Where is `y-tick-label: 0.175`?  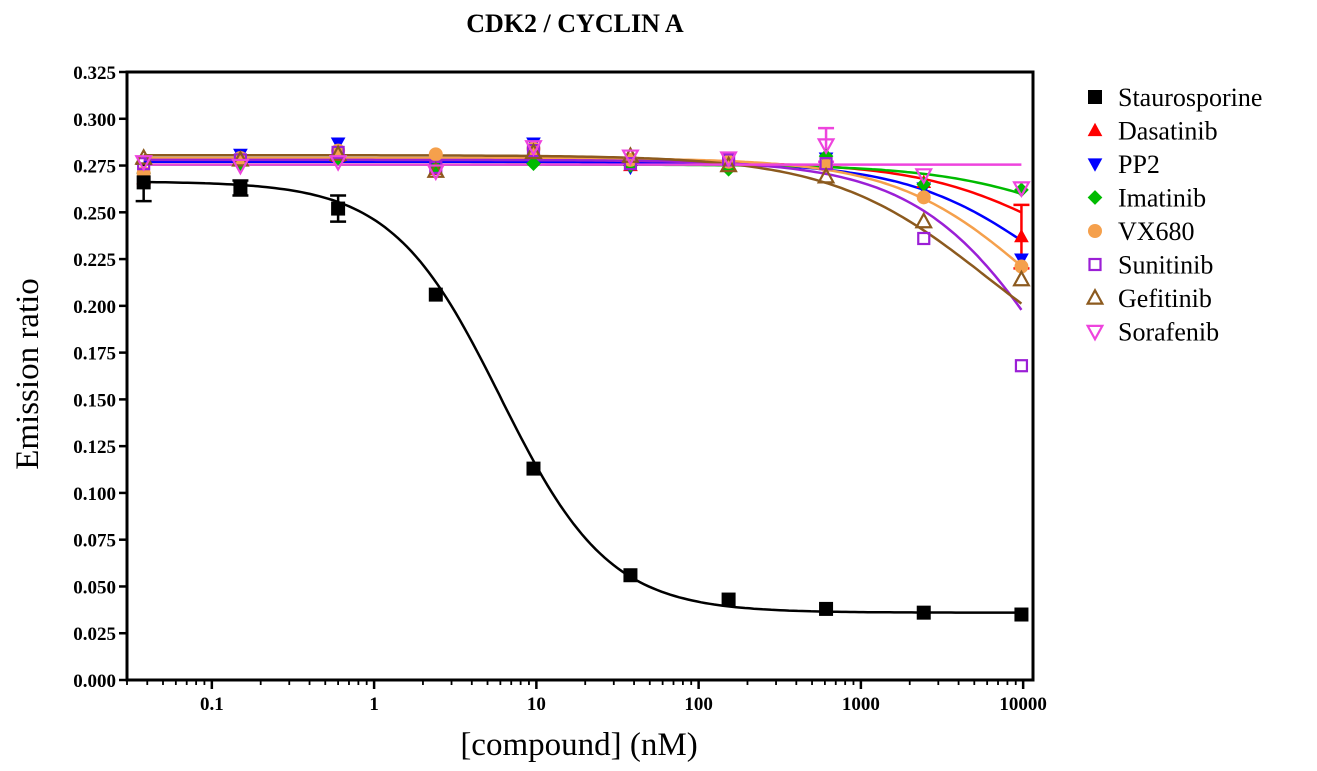 y-tick-label: 0.175 is located at coordinates (94, 354).